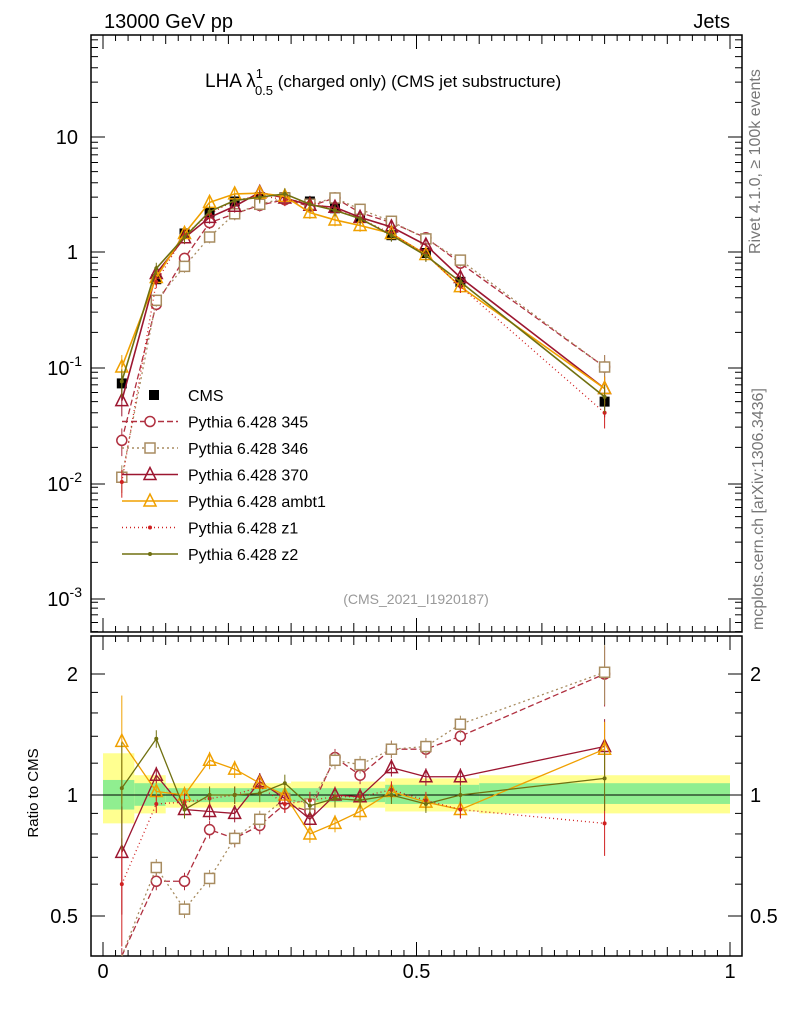  What do you see at coordinates (230, 81) in the screenshot?
I see `plot-title-prefix: LHA λ` at bounding box center [230, 81].